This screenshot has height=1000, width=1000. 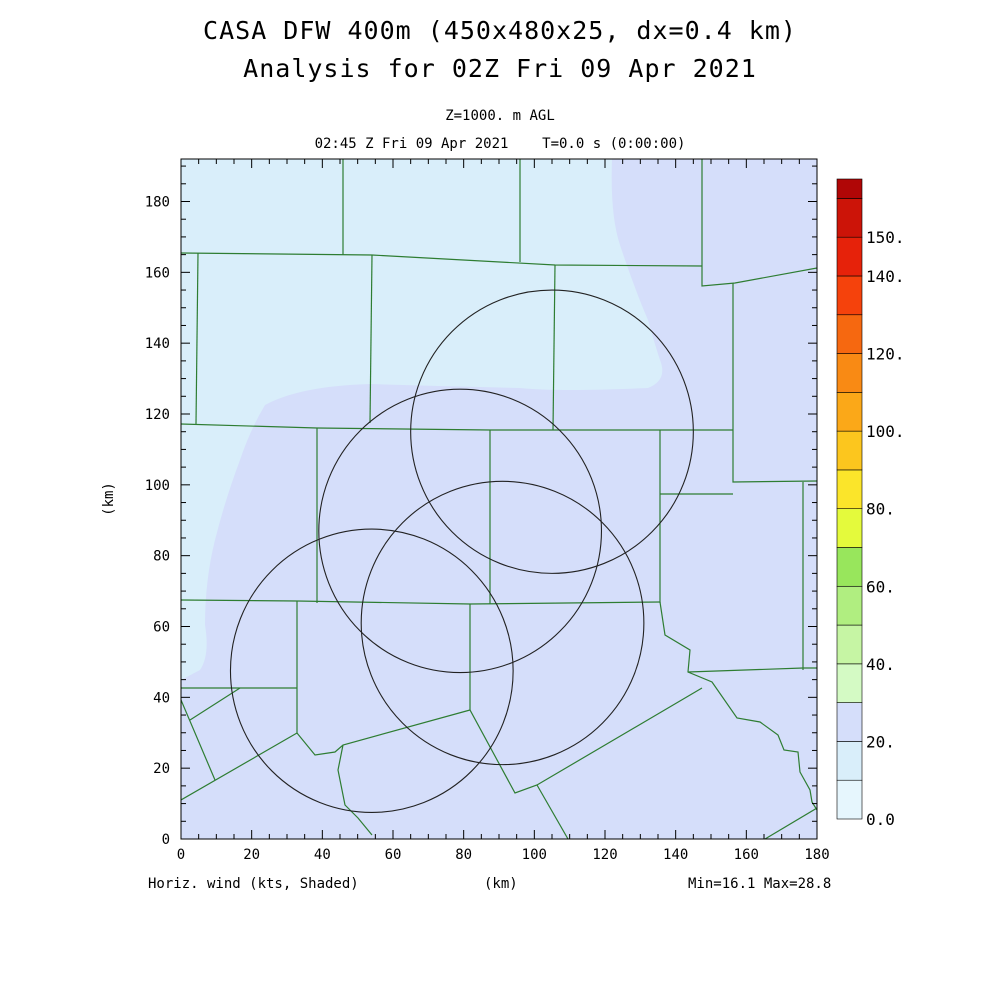 What do you see at coordinates (157, 344) in the screenshot?
I see `y-tick-label: 140` at bounding box center [157, 344].